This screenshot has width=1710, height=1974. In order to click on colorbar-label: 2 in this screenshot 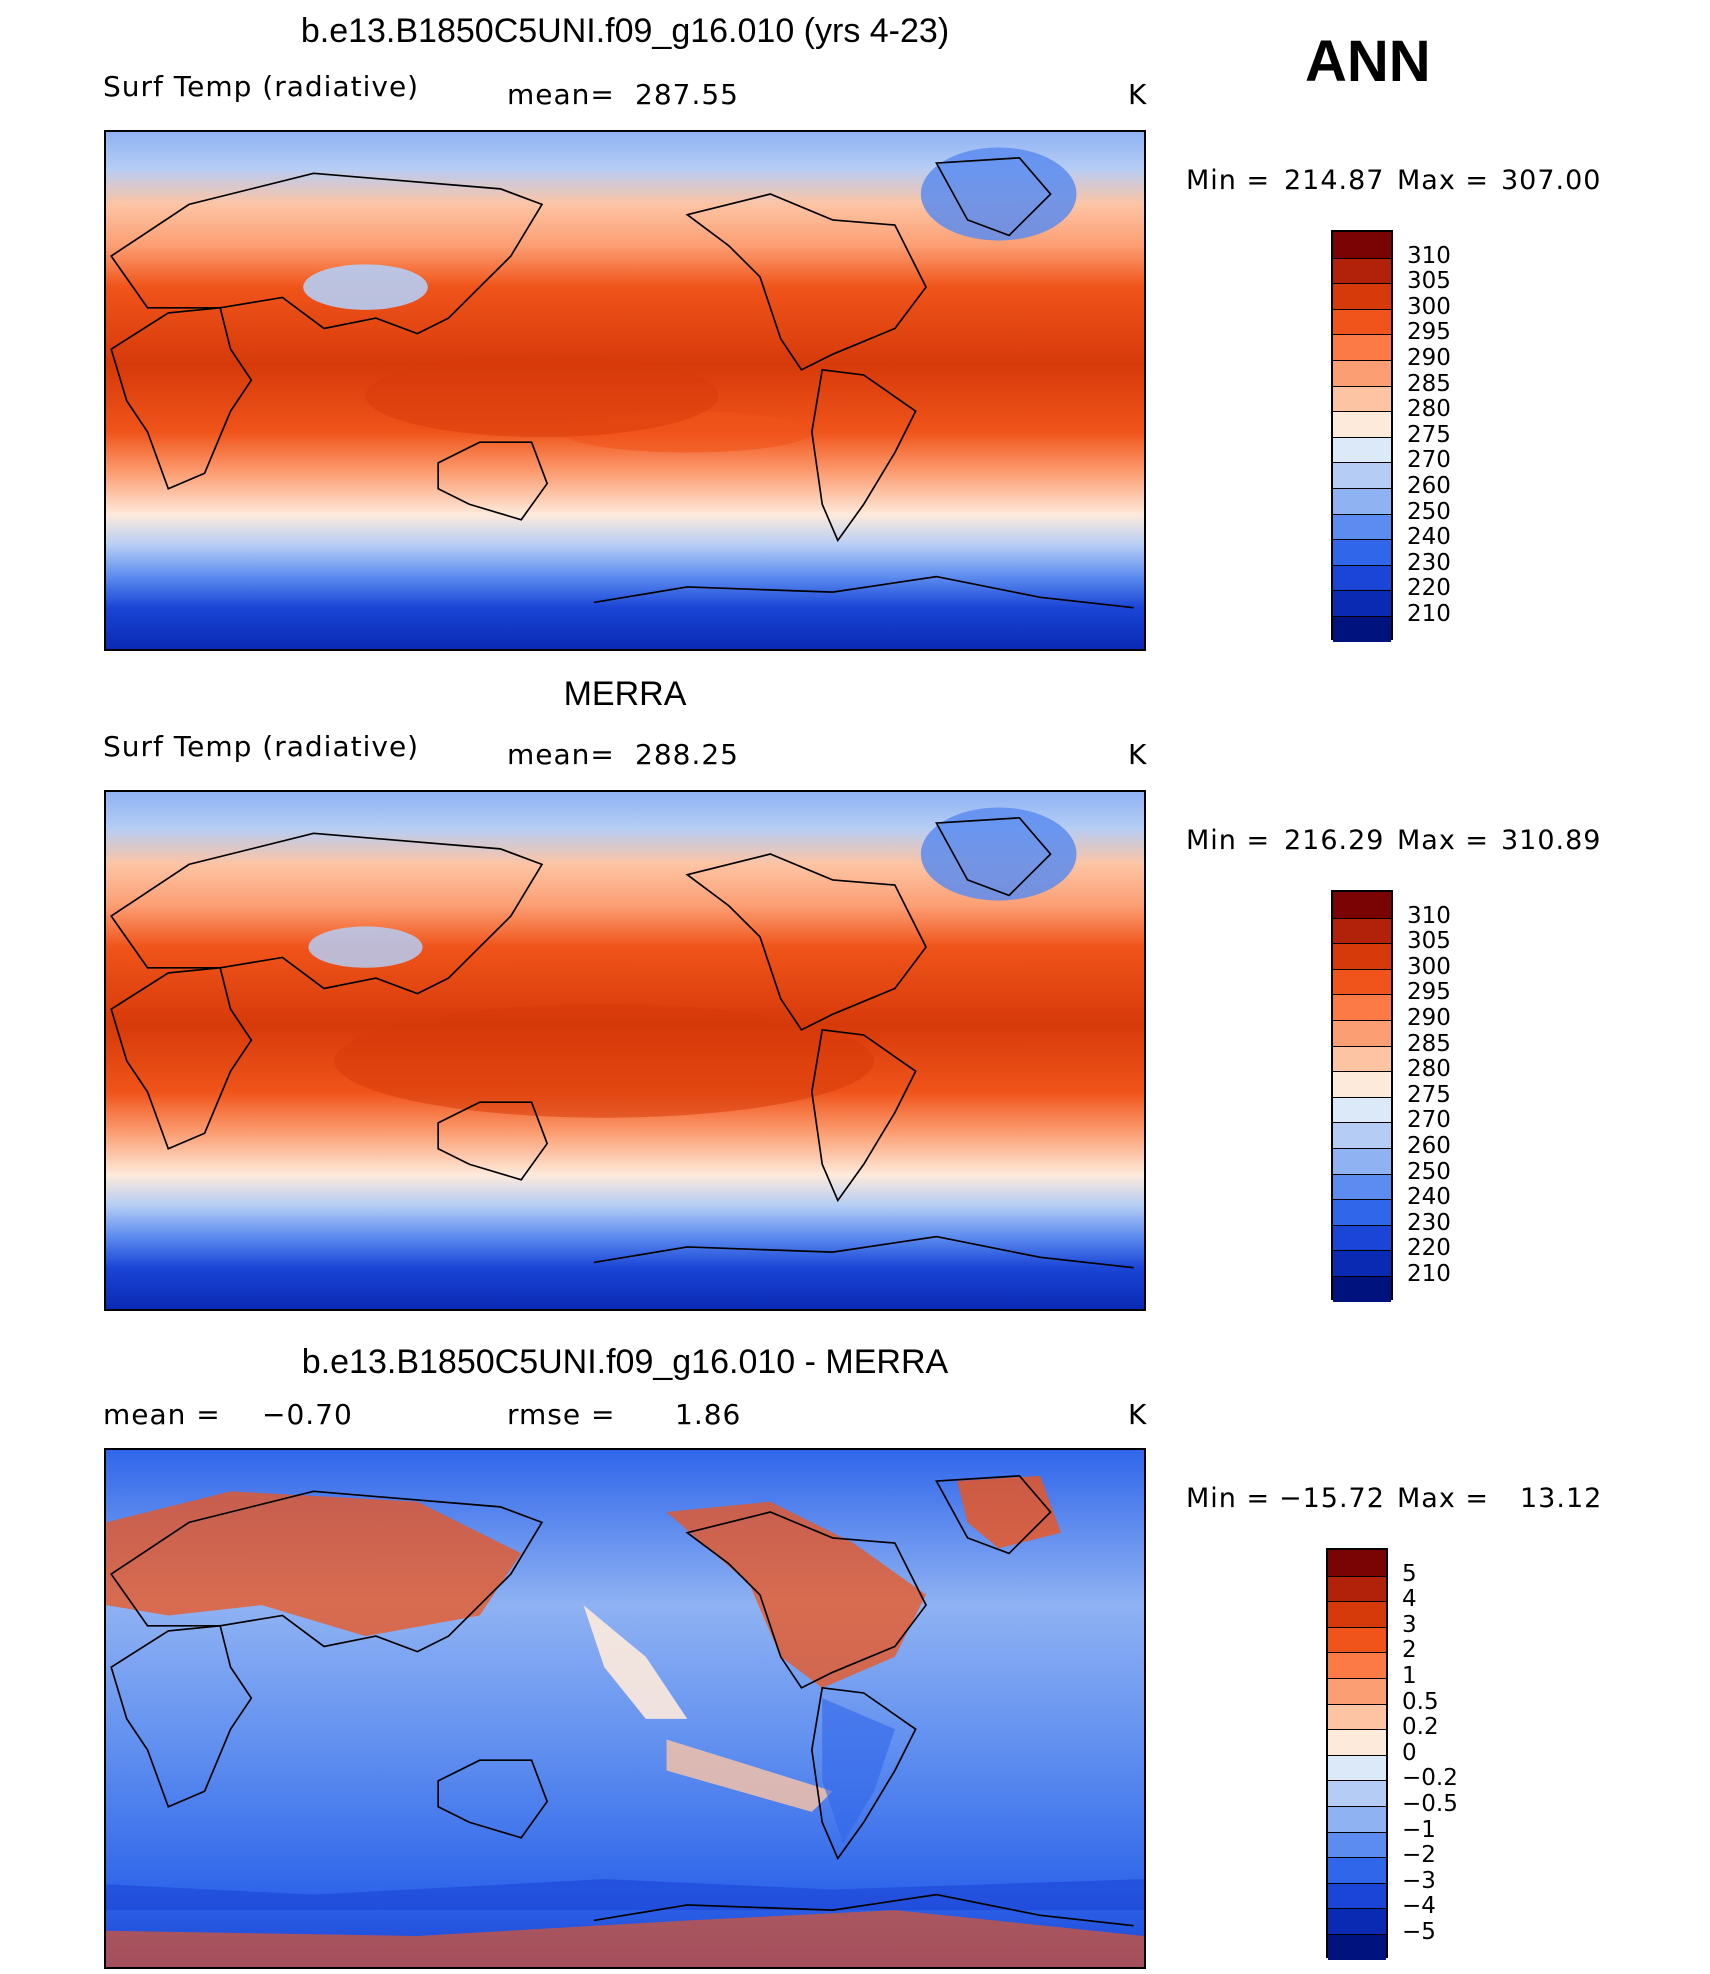, I will do `click(1409, 1650)`.